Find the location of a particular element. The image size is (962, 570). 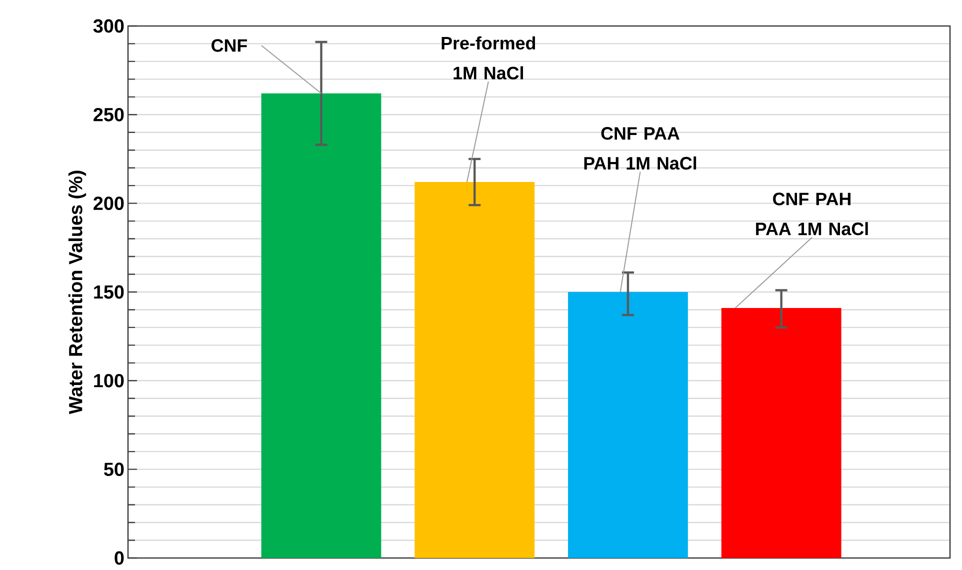

y-tick-label: 0 is located at coordinates (119, 558).